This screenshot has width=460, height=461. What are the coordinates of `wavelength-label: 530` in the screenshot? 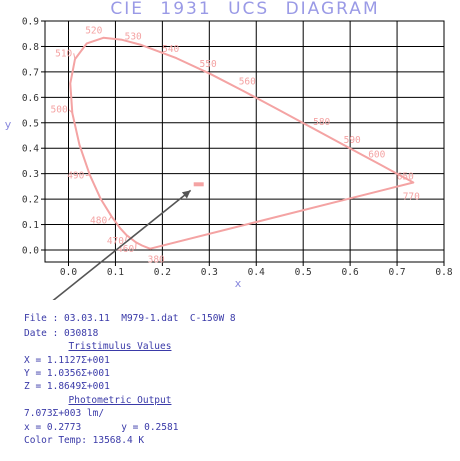 It's located at (133, 37).